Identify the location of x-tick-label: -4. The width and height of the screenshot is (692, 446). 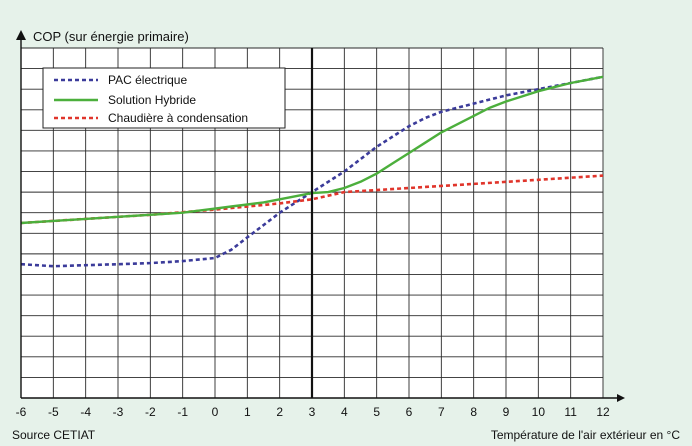
(85, 412).